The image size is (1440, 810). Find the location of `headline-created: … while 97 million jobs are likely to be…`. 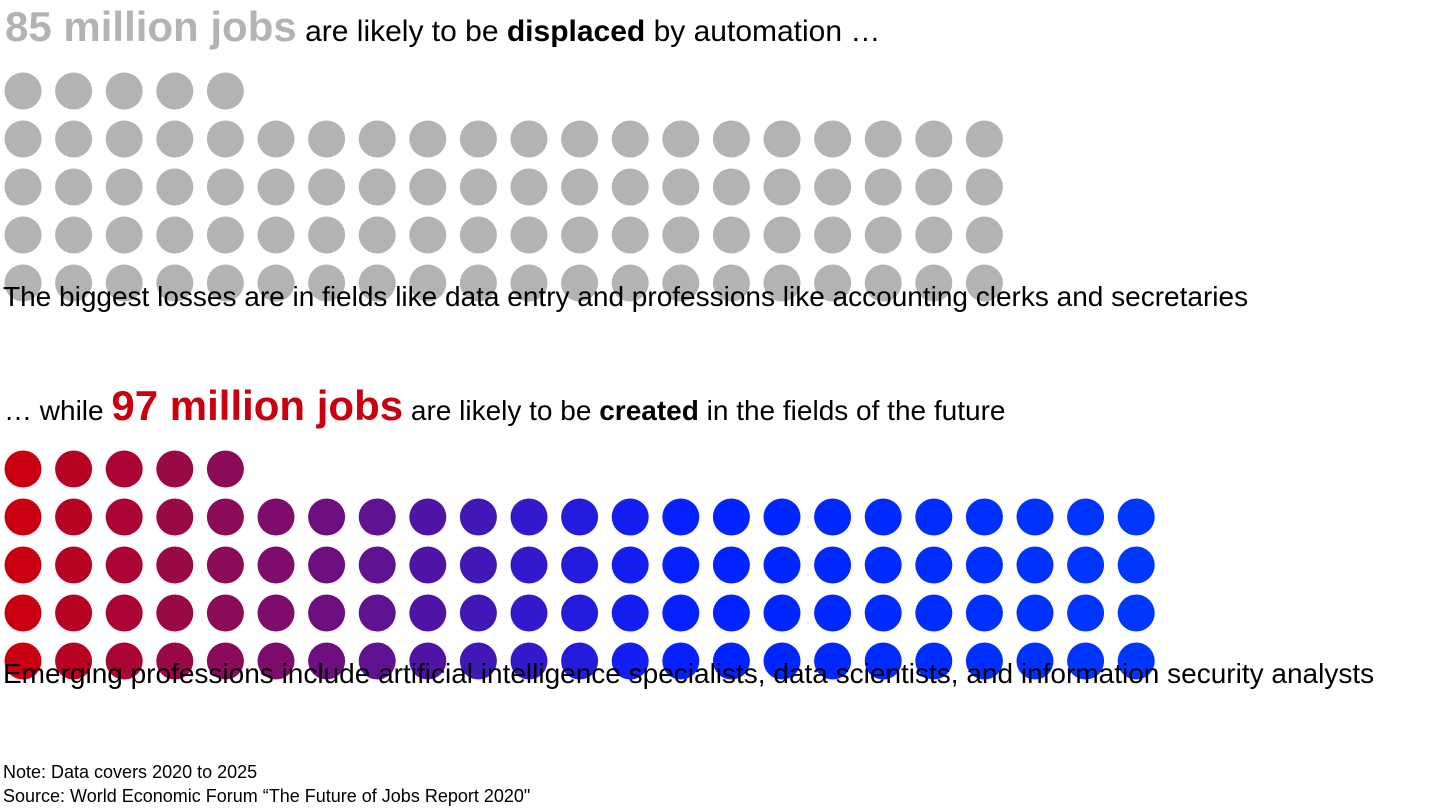

headline-created: … while 97 million jobs are likely to be… is located at coordinates (504, 406).